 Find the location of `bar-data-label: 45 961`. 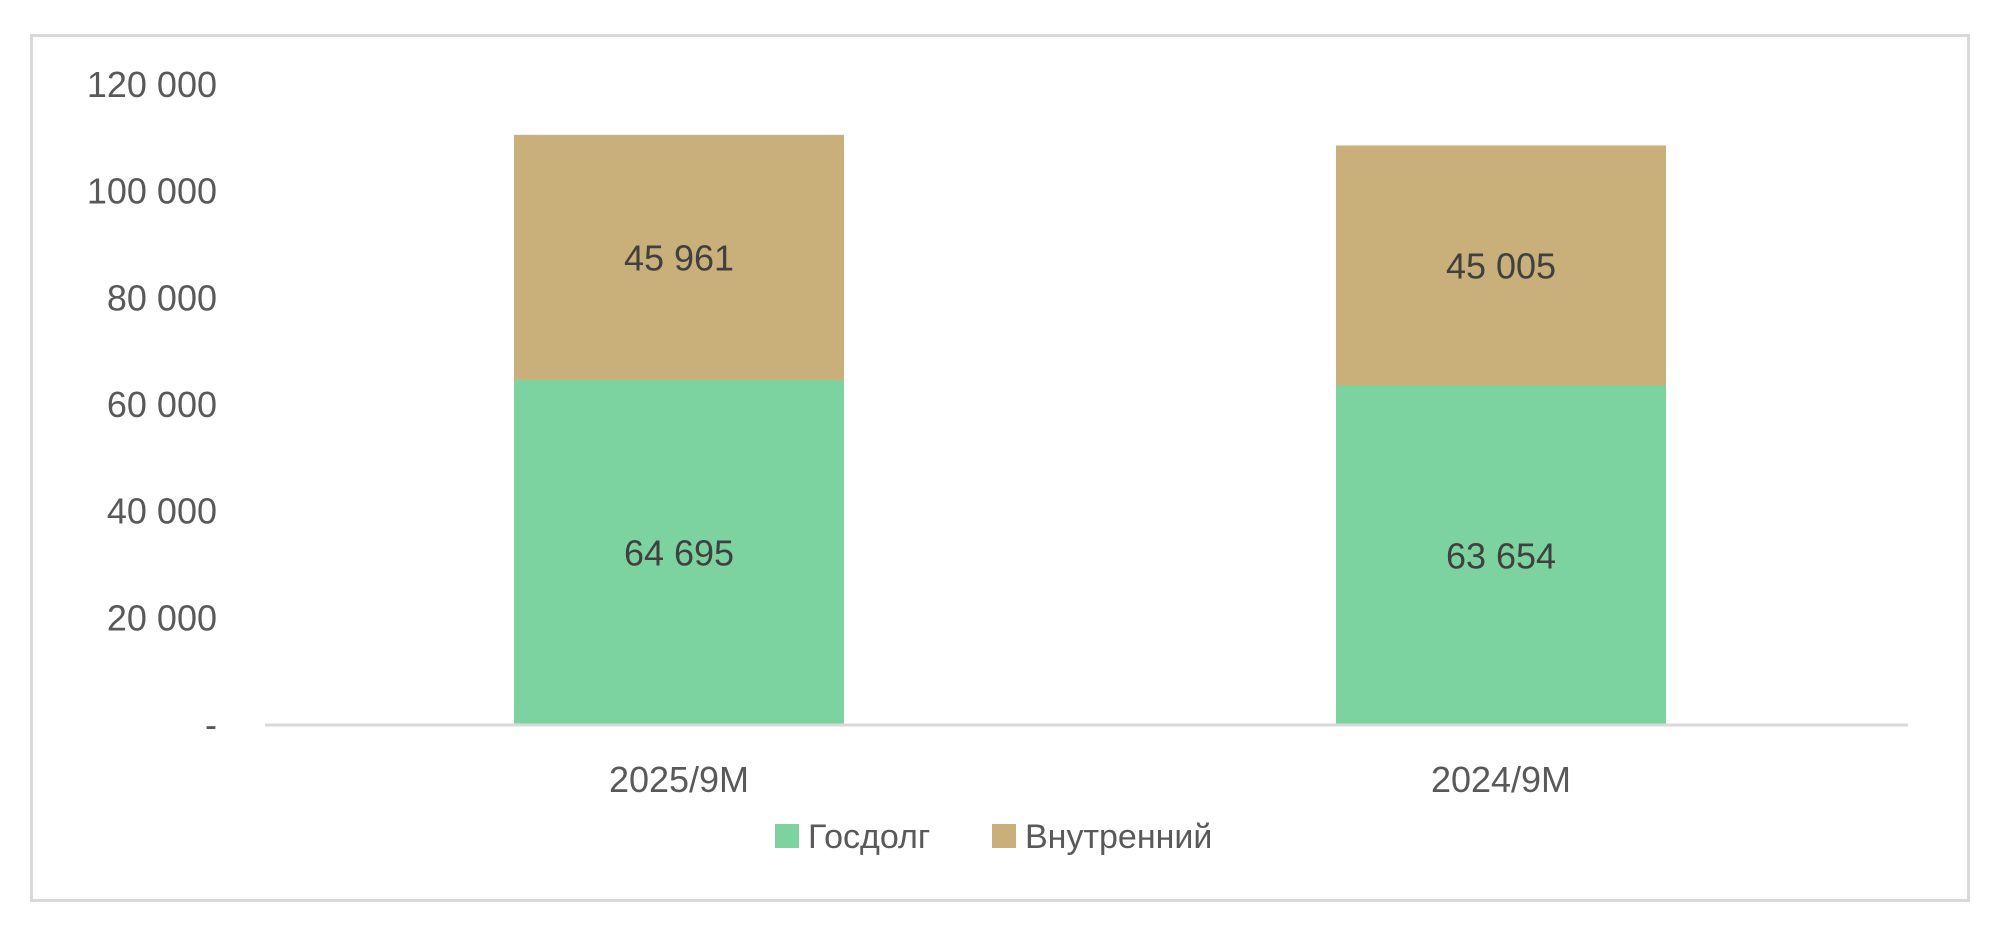

bar-data-label: 45 961 is located at coordinates (679, 257).